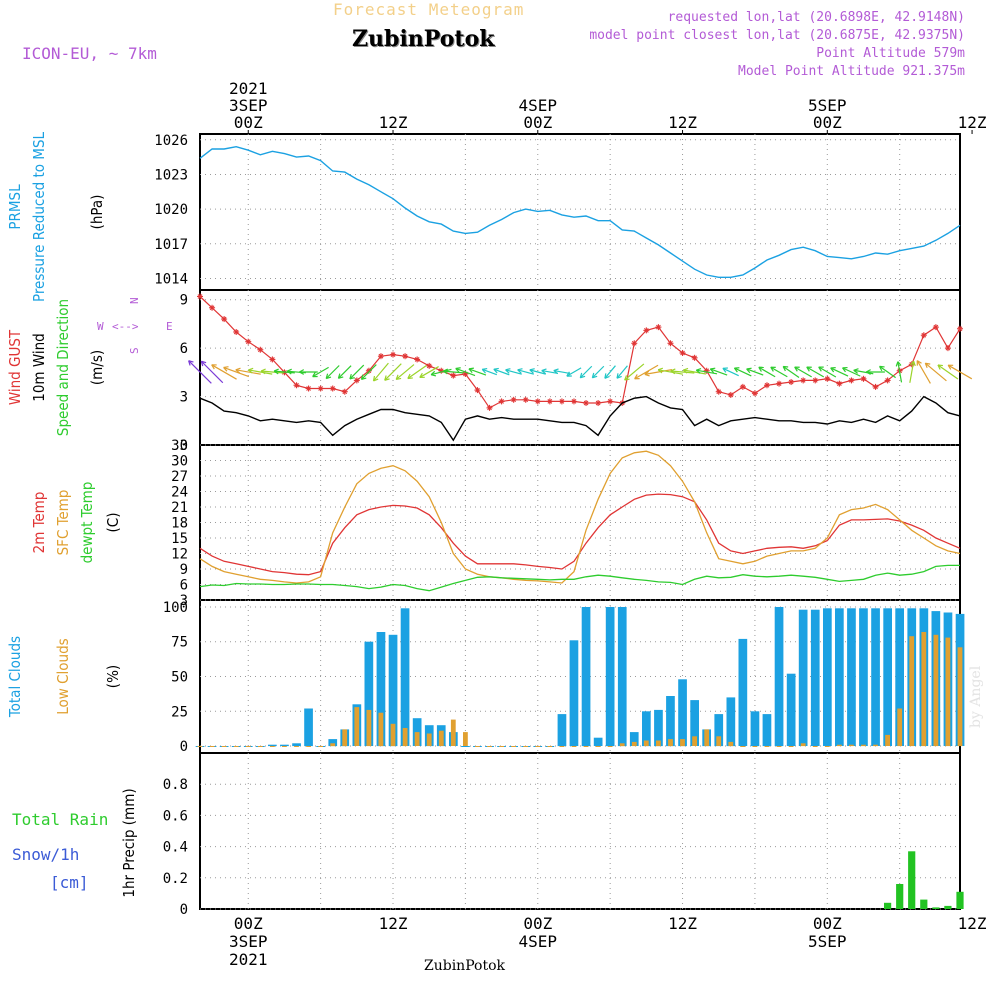 This screenshot has height=1000, width=1000. What do you see at coordinates (184, 398) in the screenshot?
I see `y-tick-label: 3` at bounding box center [184, 398].